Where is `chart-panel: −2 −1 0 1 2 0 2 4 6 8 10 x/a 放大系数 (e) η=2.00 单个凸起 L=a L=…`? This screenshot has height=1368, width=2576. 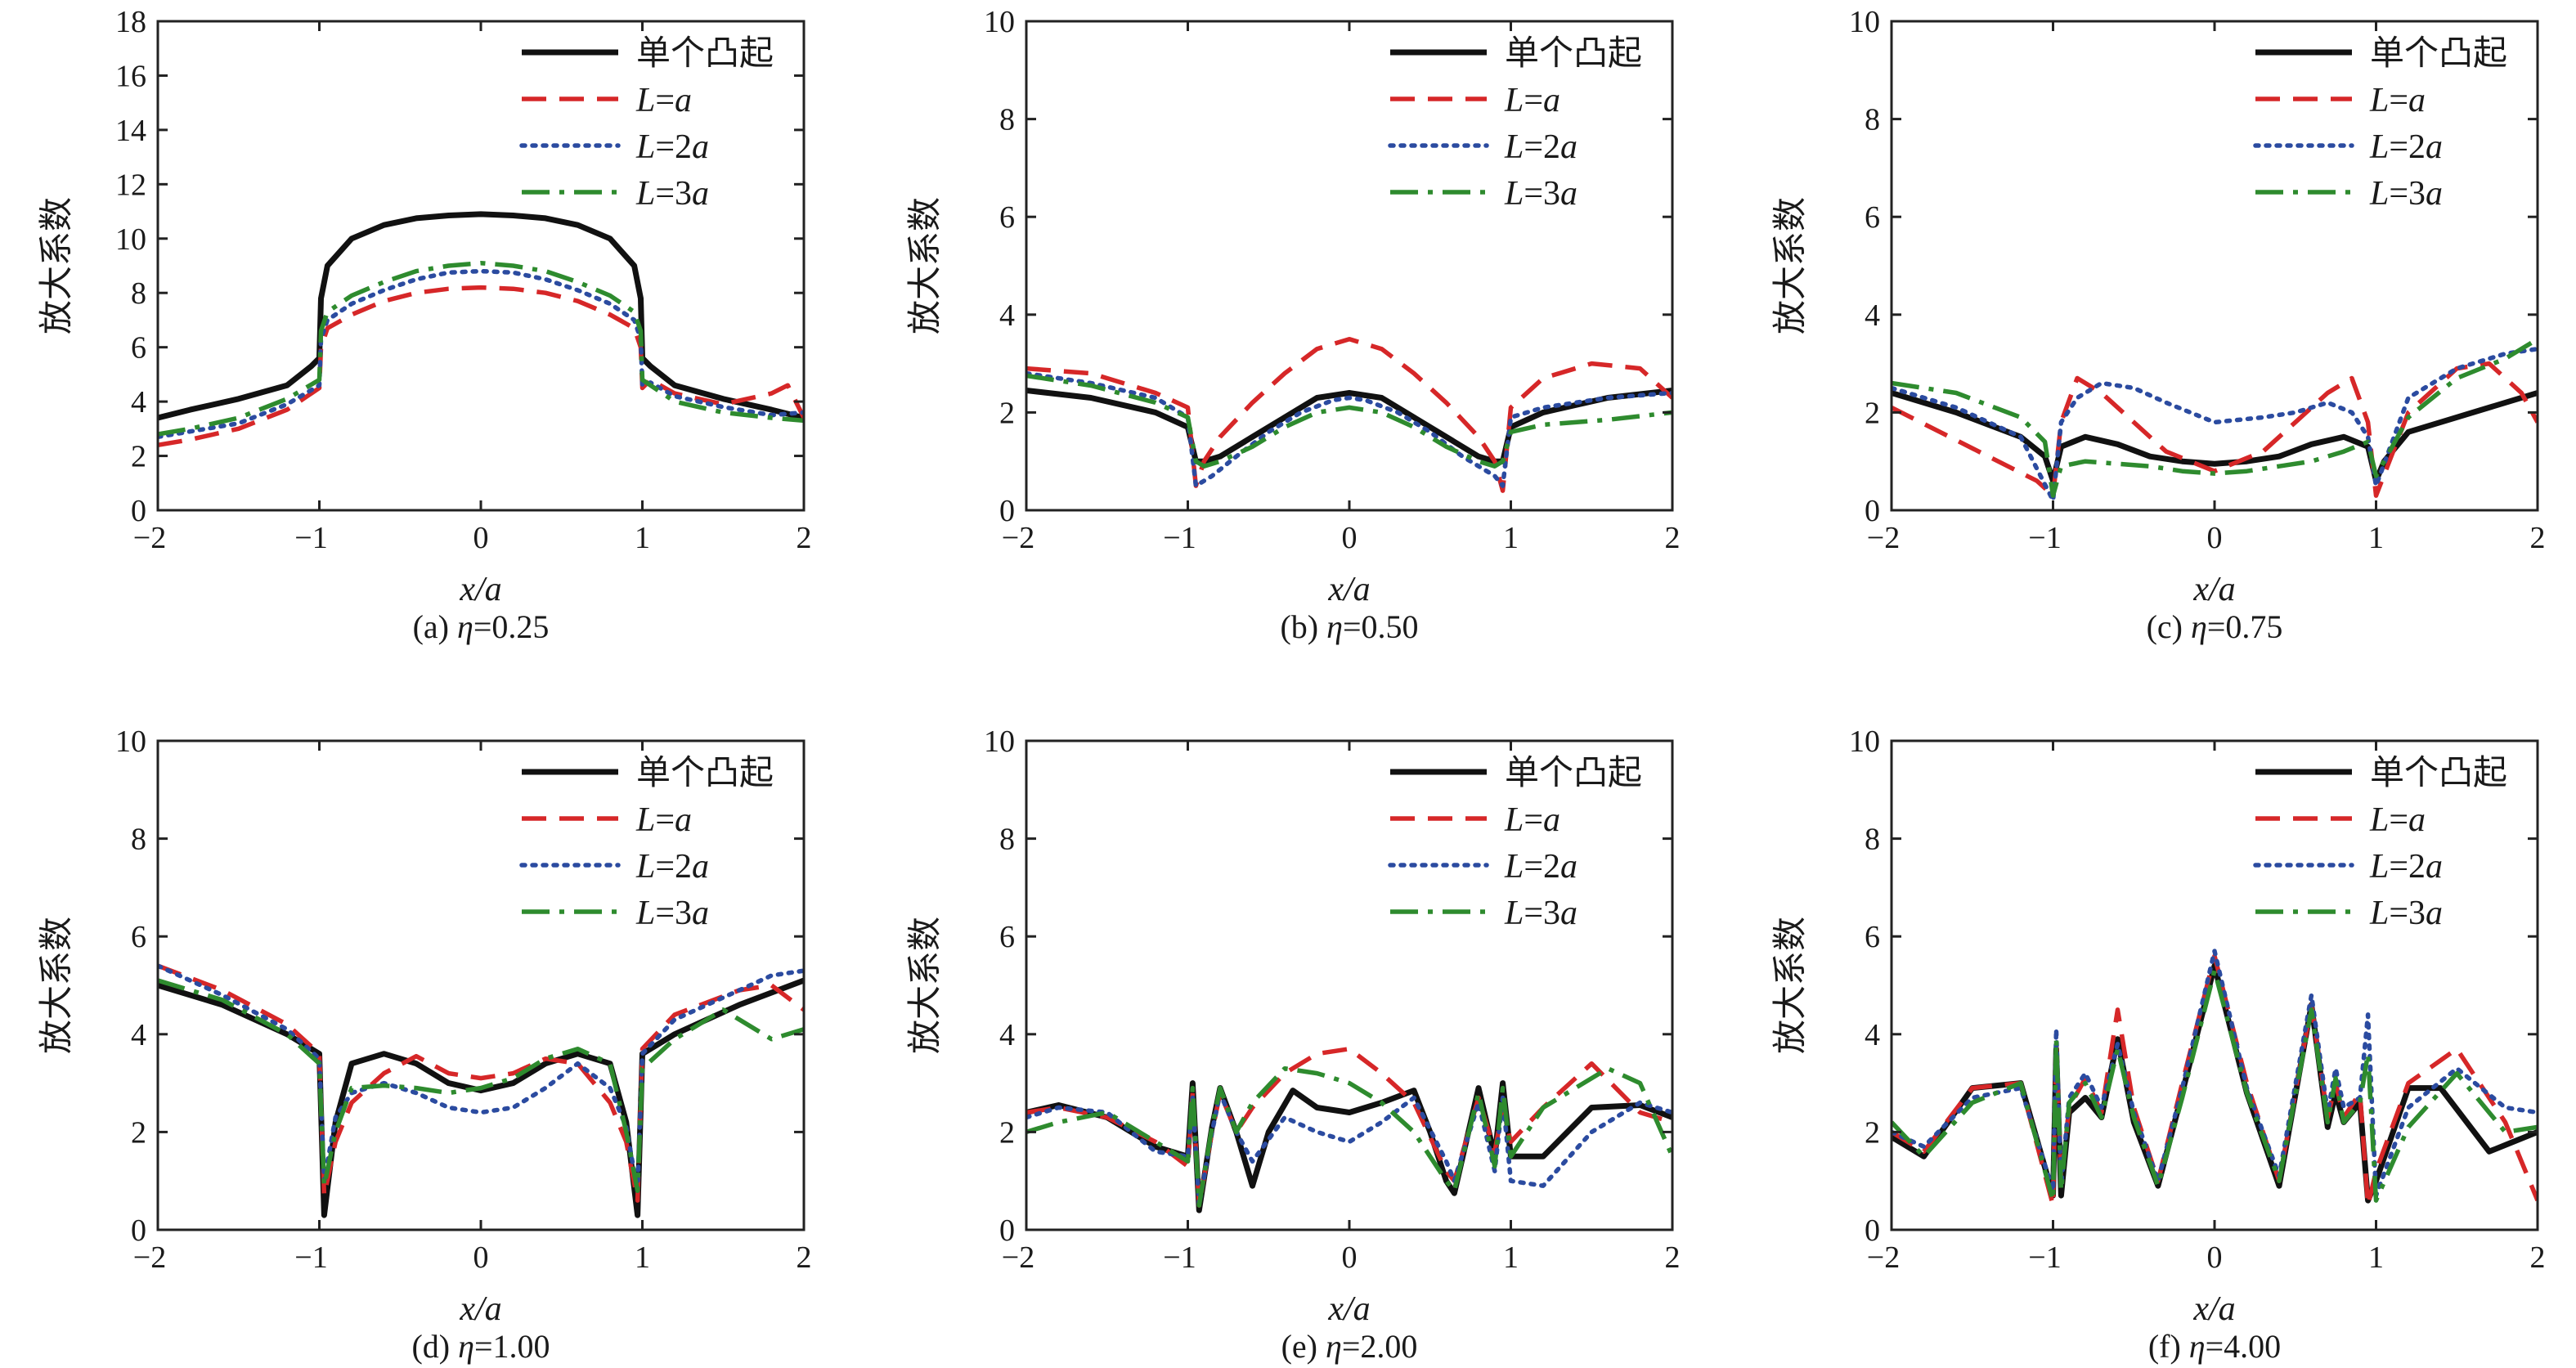 chart-panel: −2 −1 0 1 2 0 2 4 6 8 10 x/a 放大系数 (e) η=2.00 单个凸起 L=a L=… is located at coordinates (1292, 1044).